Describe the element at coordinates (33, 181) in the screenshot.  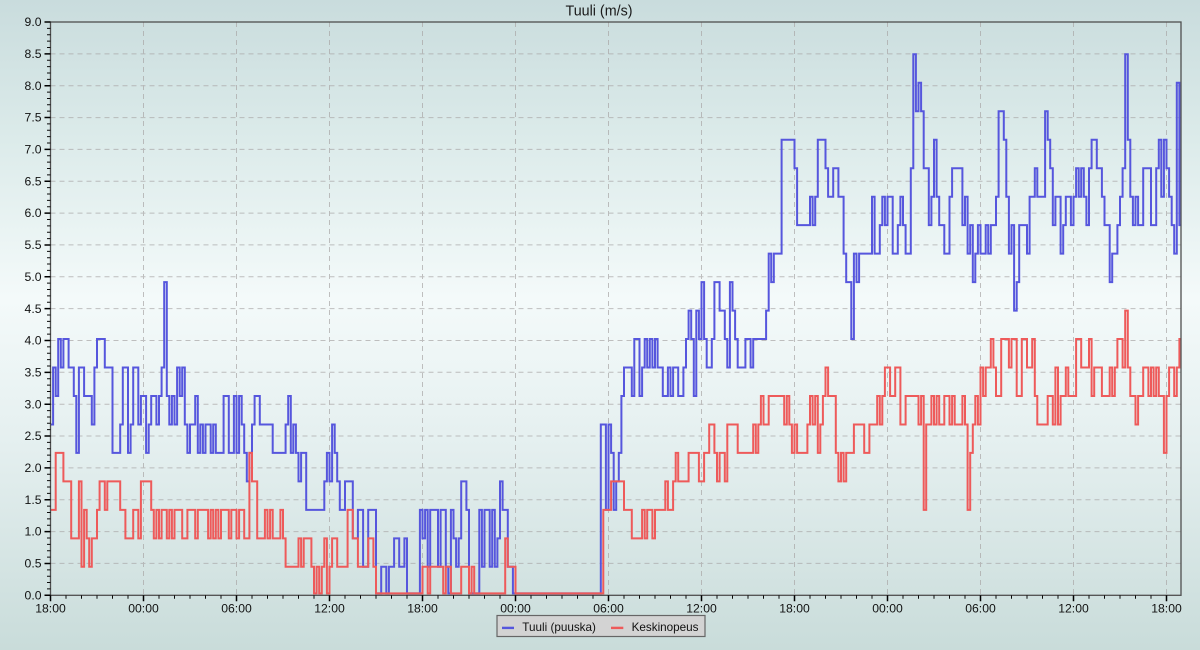
I see `svg-text: 6.5` at that location.